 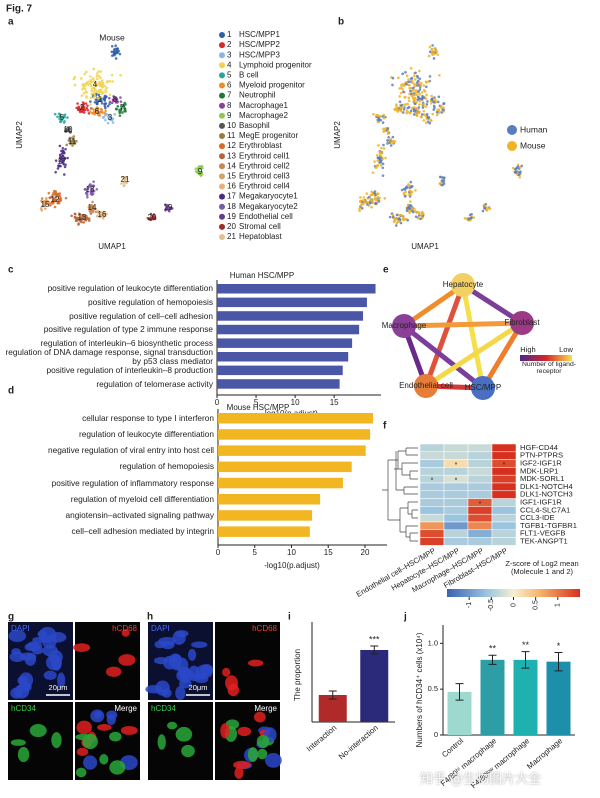 What do you see at coordinates (537, 517) in the screenshot?
I see `row-label: CCL3-IDE` at bounding box center [537, 517].